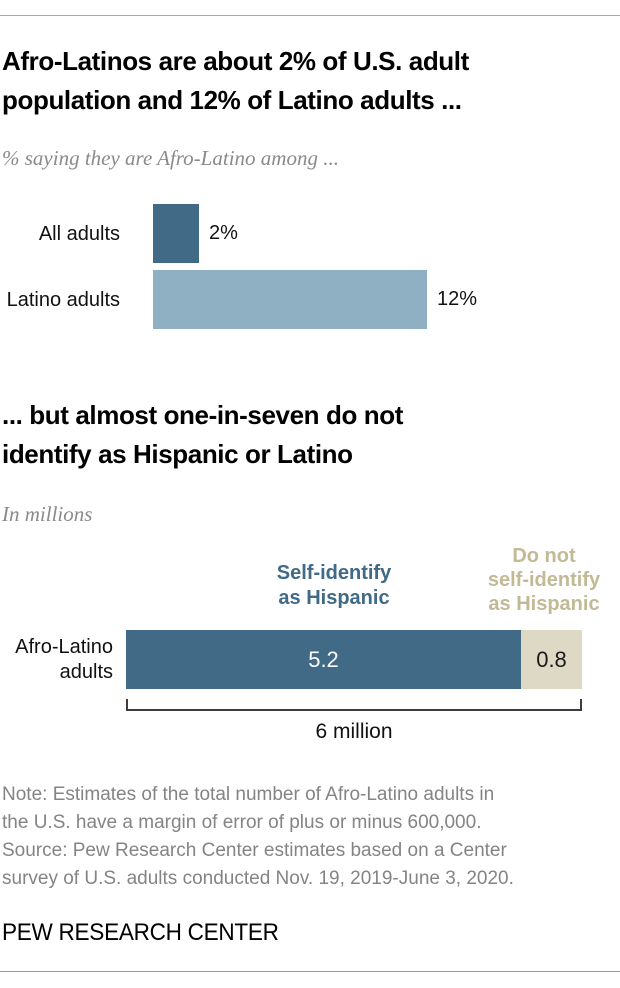 The height and width of the screenshot is (988, 620). What do you see at coordinates (47, 514) in the screenshot?
I see `chart2-subtitle: In millions` at bounding box center [47, 514].